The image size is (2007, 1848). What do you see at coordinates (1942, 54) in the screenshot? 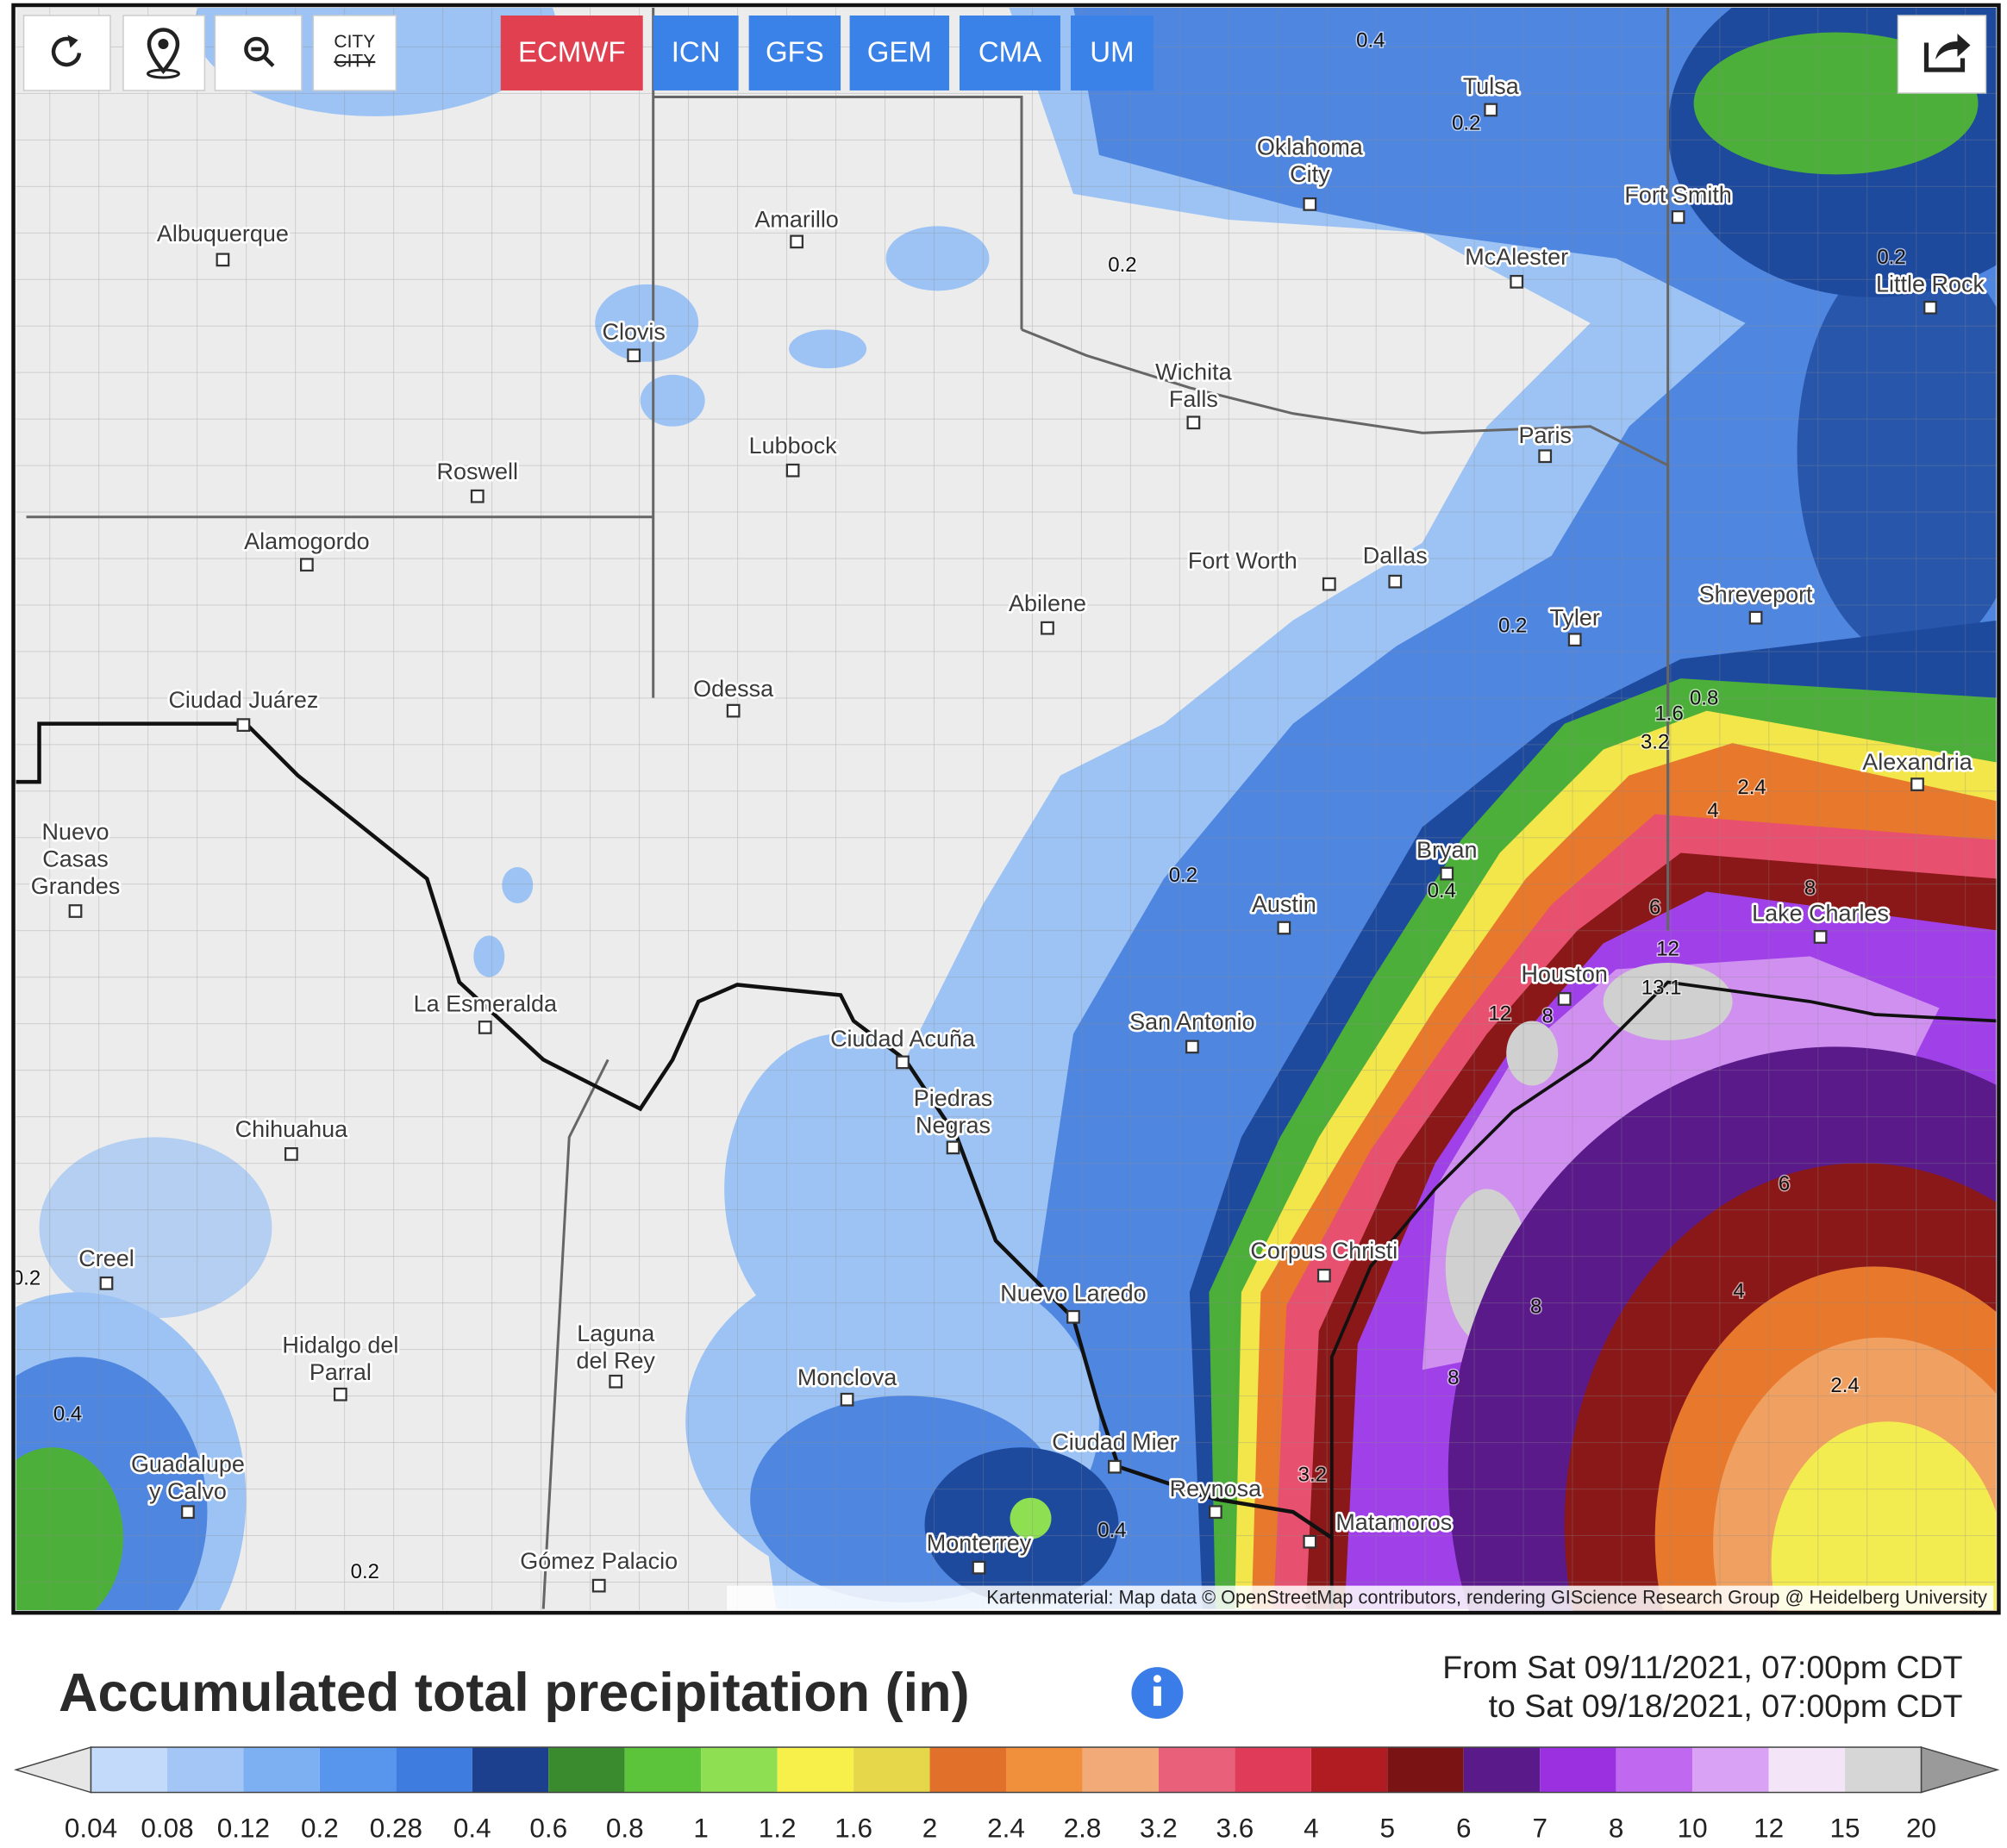
I see `share-button` at bounding box center [1942, 54].